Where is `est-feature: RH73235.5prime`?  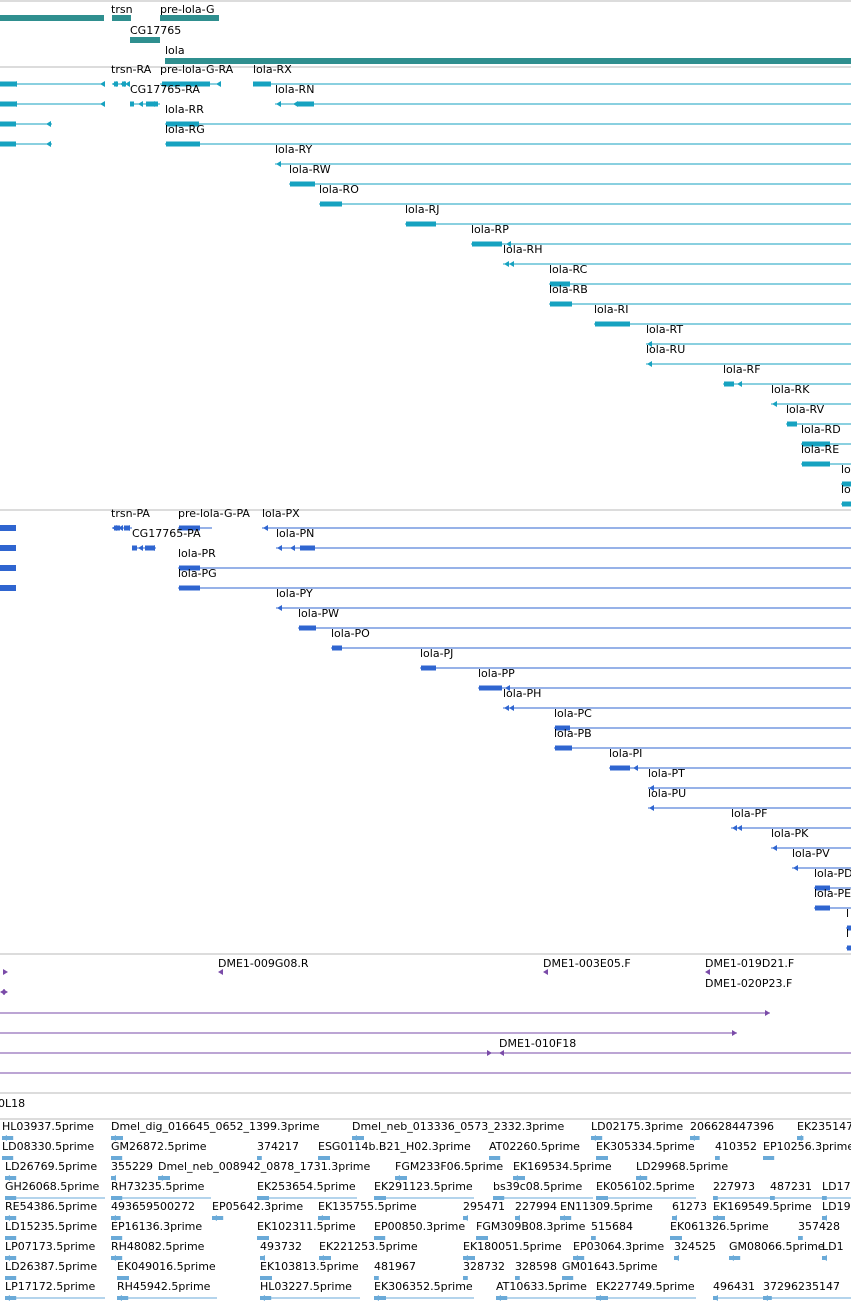
est-feature: RH73235.5prime is located at coordinates (161, 1190).